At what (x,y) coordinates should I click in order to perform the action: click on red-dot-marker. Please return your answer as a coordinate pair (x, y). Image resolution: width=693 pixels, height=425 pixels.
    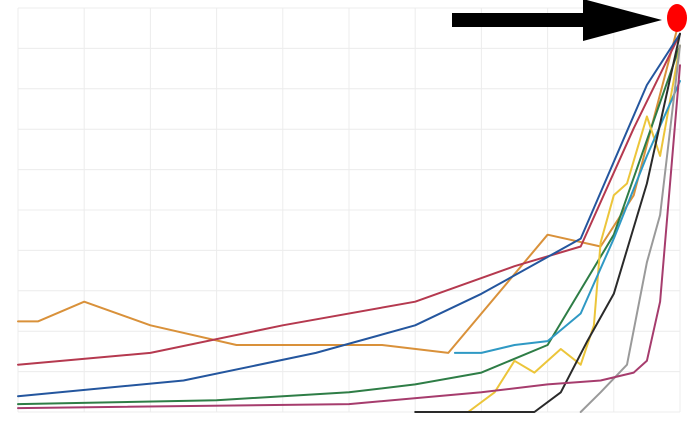
    Looking at the image, I should click on (677, 18).